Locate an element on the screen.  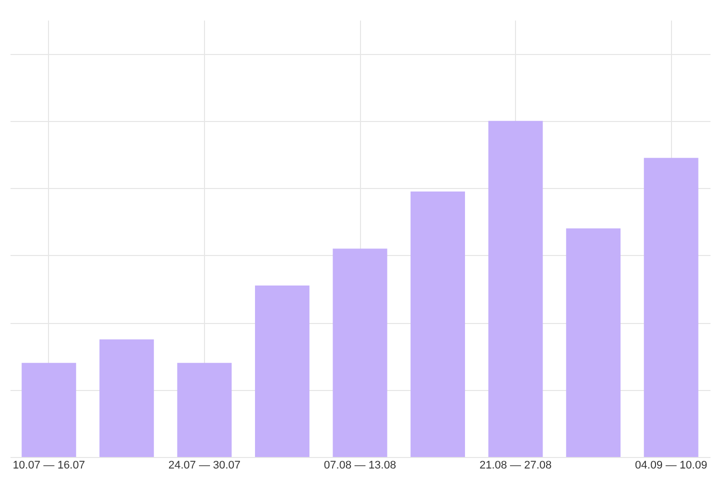
x-tick-label: 24.07 — 30.07 is located at coordinates (204, 466).